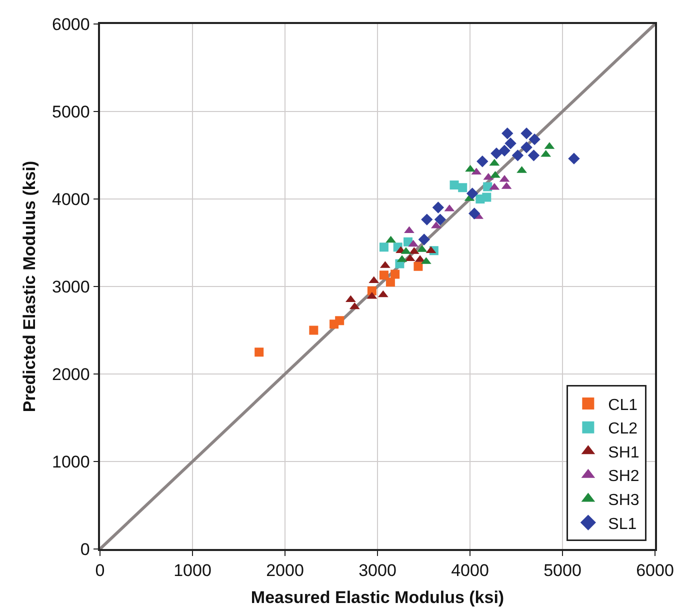 The height and width of the screenshot is (616, 686). I want to click on y-tick-label: 2000, so click(71, 374).